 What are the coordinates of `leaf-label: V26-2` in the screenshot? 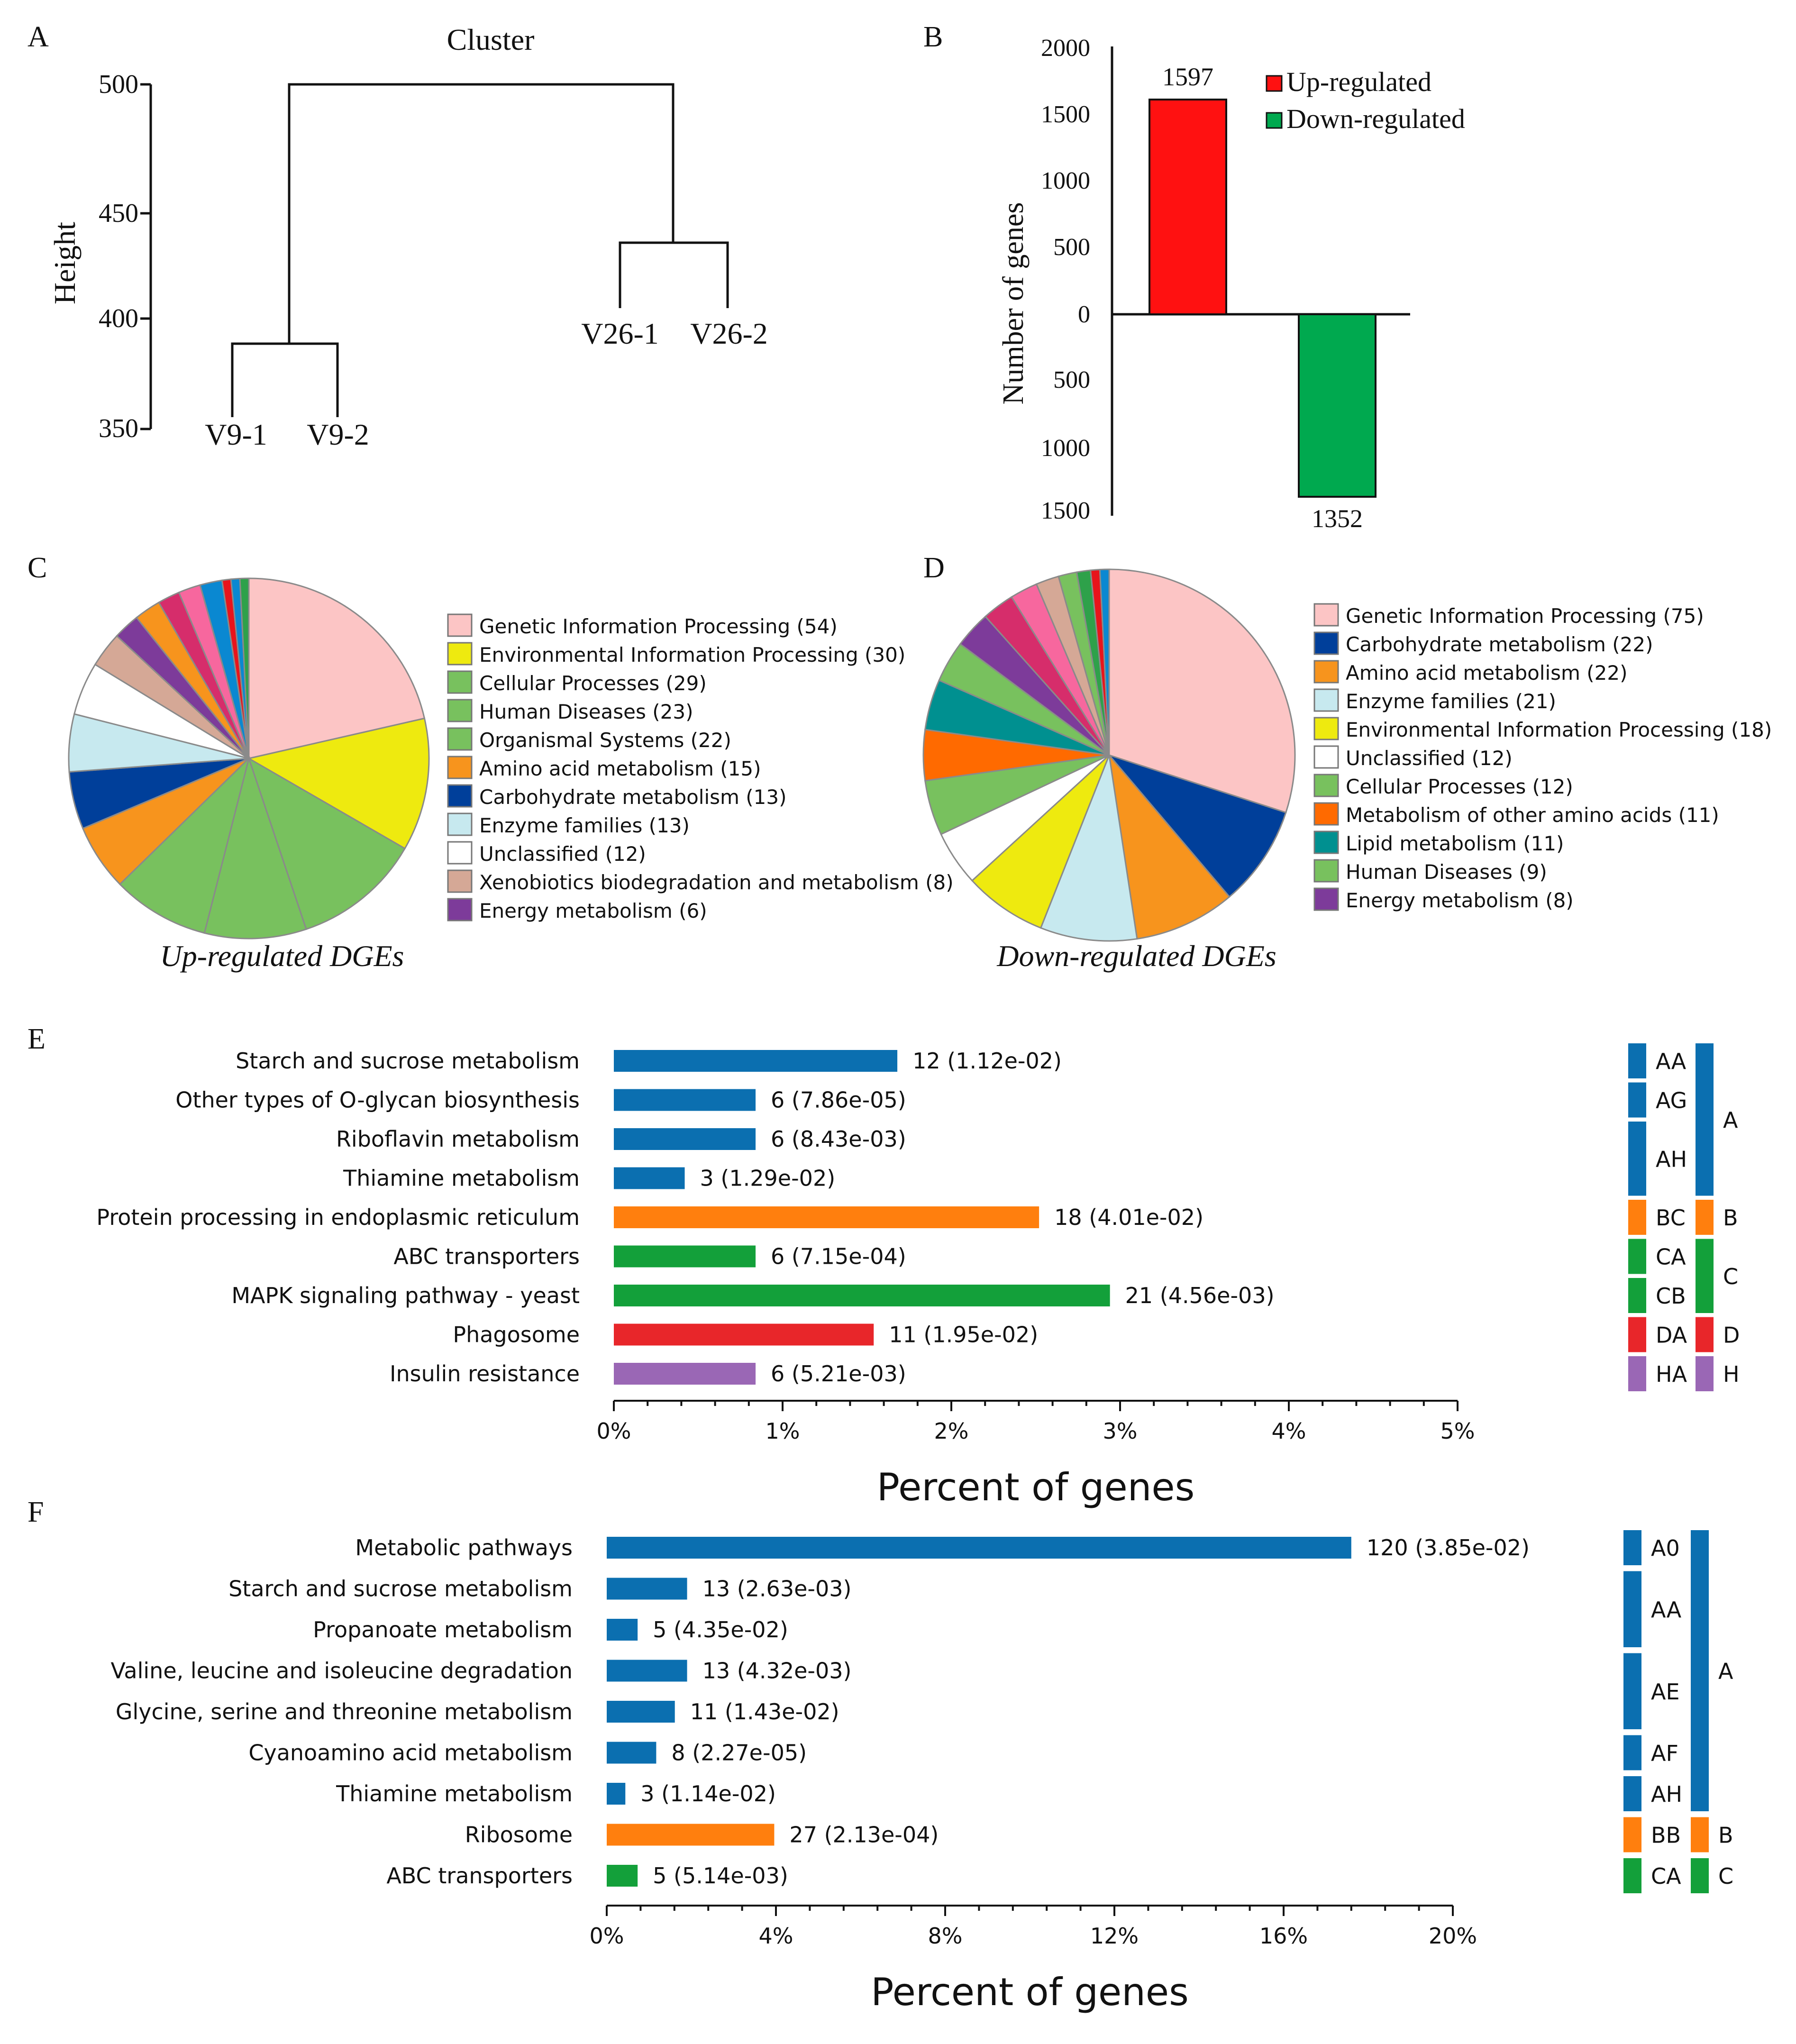 It's located at (729, 333).